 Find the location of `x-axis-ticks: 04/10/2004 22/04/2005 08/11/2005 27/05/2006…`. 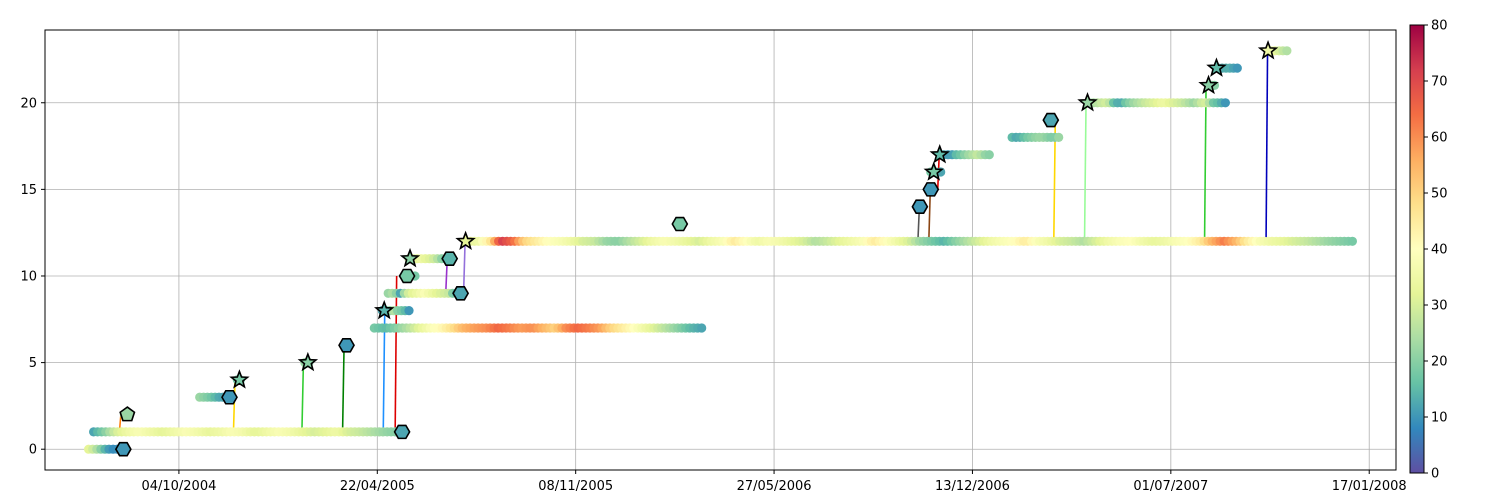

x-axis-ticks: 04/10/2004 22/04/2005 08/11/2005 27/05/2006… is located at coordinates (774, 482).